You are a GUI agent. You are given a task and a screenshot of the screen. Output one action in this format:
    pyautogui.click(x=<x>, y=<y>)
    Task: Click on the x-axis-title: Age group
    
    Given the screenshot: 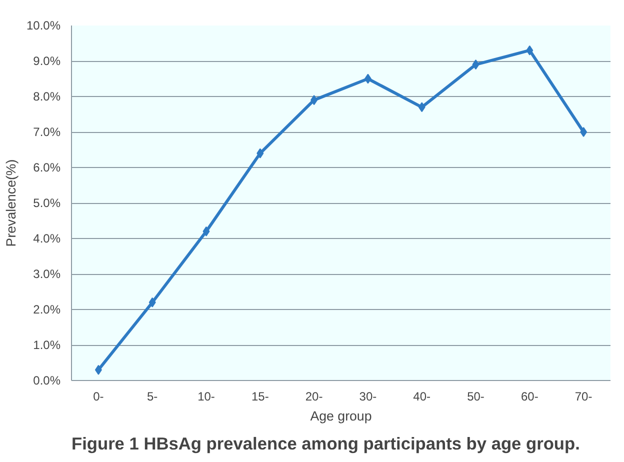 What is the action you would take?
    pyautogui.click(x=341, y=416)
    